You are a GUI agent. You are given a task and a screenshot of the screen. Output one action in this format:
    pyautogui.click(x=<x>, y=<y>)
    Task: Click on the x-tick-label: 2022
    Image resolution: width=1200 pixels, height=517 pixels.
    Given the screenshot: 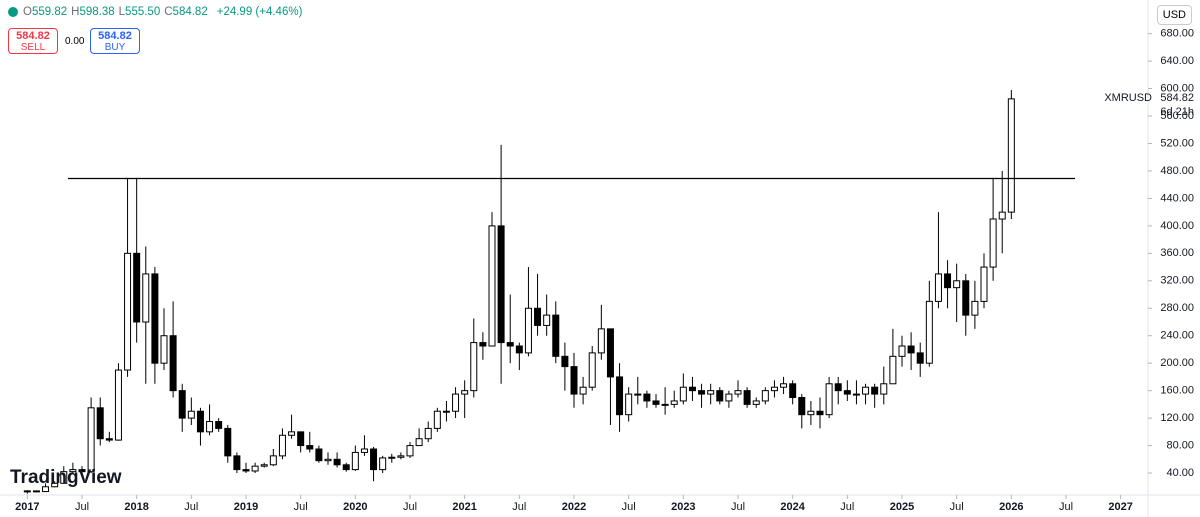 What is the action you would take?
    pyautogui.click(x=574, y=507)
    